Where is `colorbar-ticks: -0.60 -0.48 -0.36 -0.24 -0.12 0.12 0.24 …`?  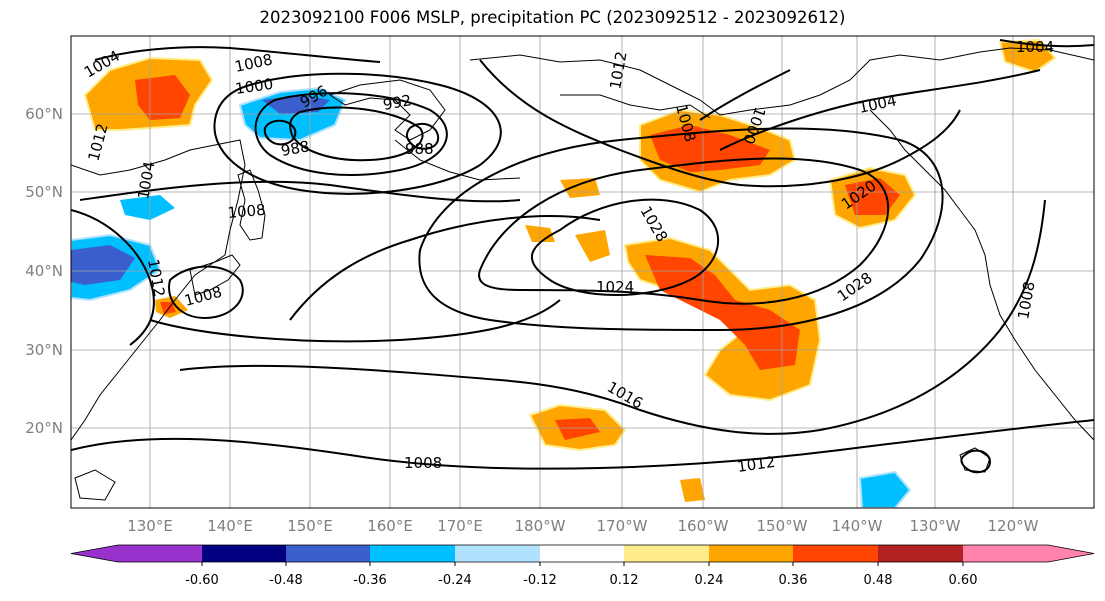 colorbar-ticks: -0.60 -0.48 -0.36 -0.24 -0.12 0.12 0.24 … is located at coordinates (581, 575).